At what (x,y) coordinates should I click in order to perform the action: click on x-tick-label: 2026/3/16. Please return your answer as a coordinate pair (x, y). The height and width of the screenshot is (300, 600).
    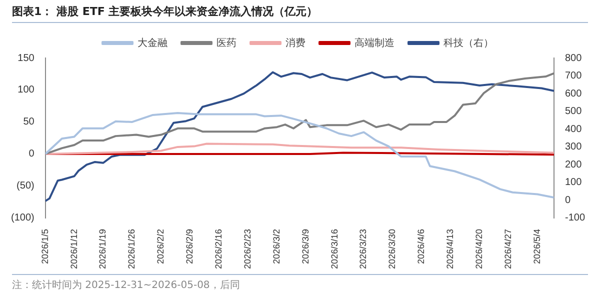
    Looking at the image, I should click on (334, 249).